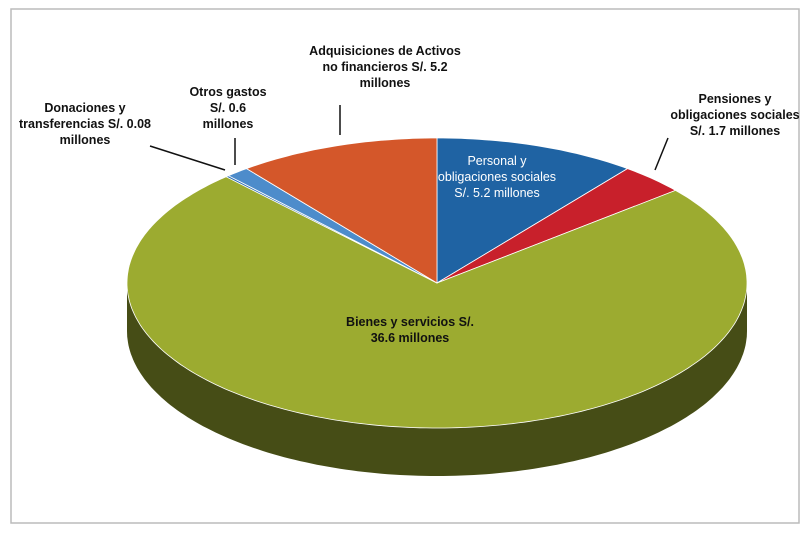  I want to click on slice-label: Otros gastos S/. 0.6 millones, so click(228, 108).